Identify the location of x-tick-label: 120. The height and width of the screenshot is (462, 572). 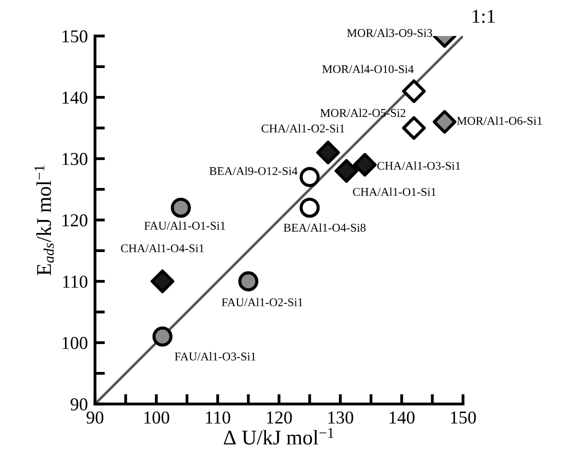
(279, 417).